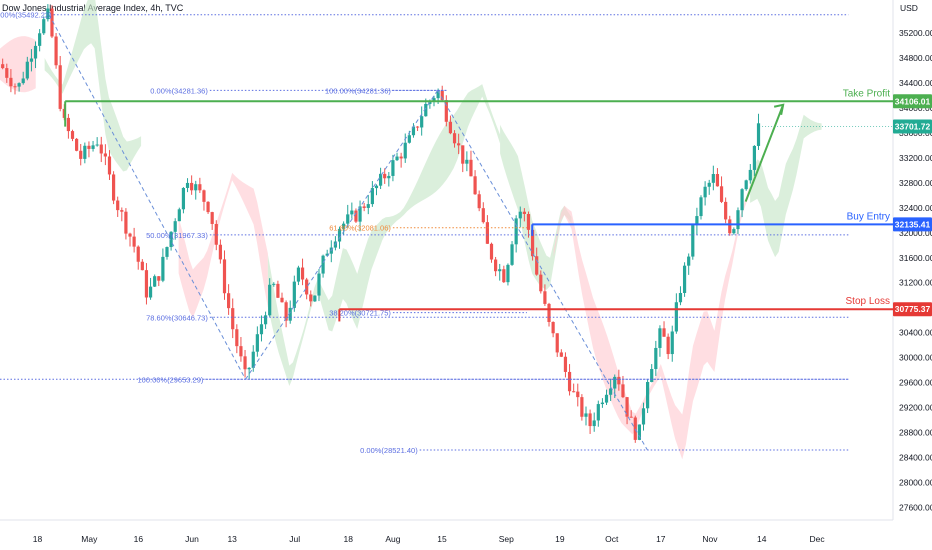 The image size is (932, 550). I want to click on projection-arrow-line, so click(764, 153).